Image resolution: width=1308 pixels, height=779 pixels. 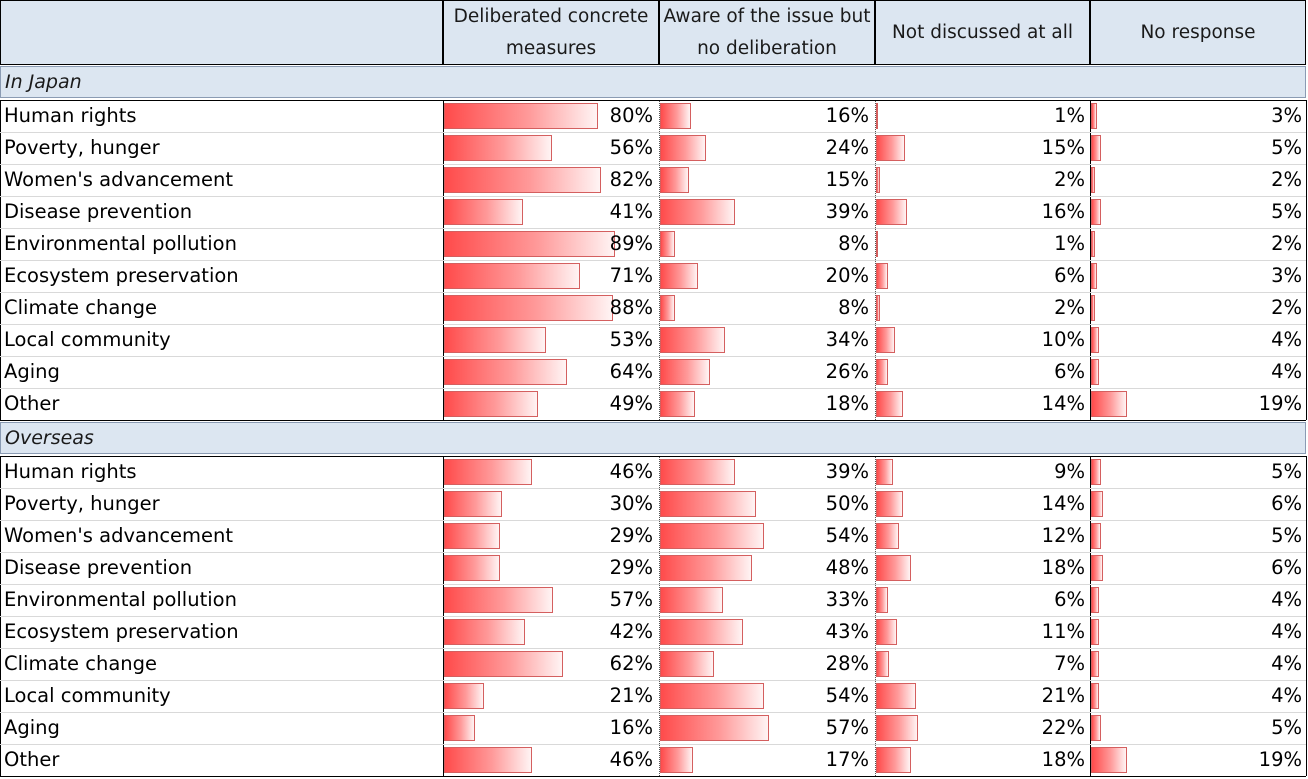 I want to click on value-label: 43%, so click(x=847, y=631).